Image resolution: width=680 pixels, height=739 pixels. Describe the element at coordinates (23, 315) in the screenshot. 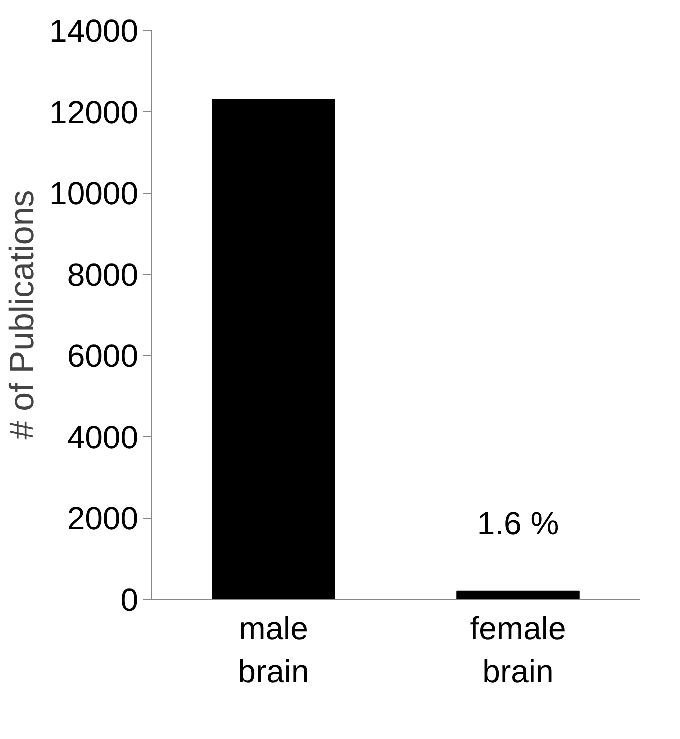

I see `y-axis-title: # of Publications` at that location.